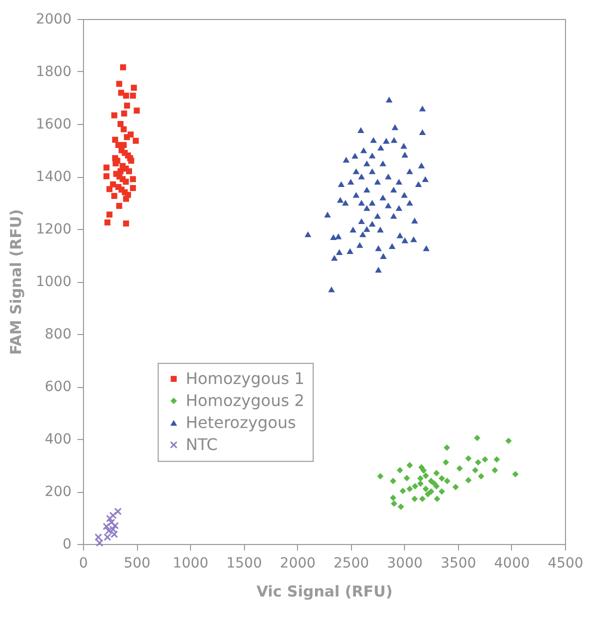  What do you see at coordinates (245, 378) in the screenshot?
I see `legend-label: Homozygous 1` at bounding box center [245, 378].